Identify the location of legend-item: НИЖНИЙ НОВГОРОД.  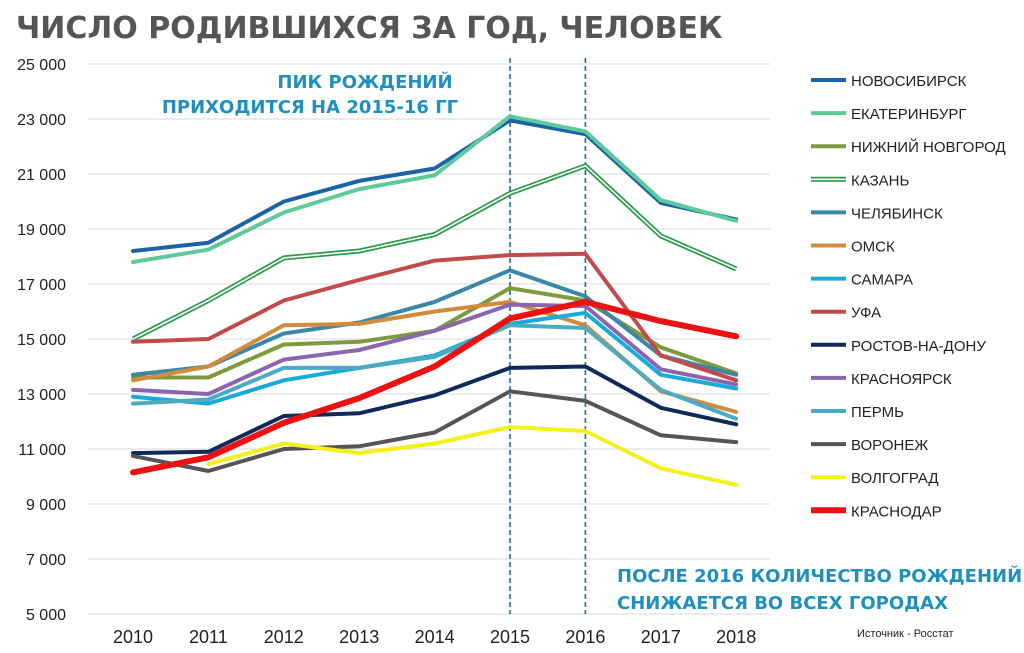
(908, 147).